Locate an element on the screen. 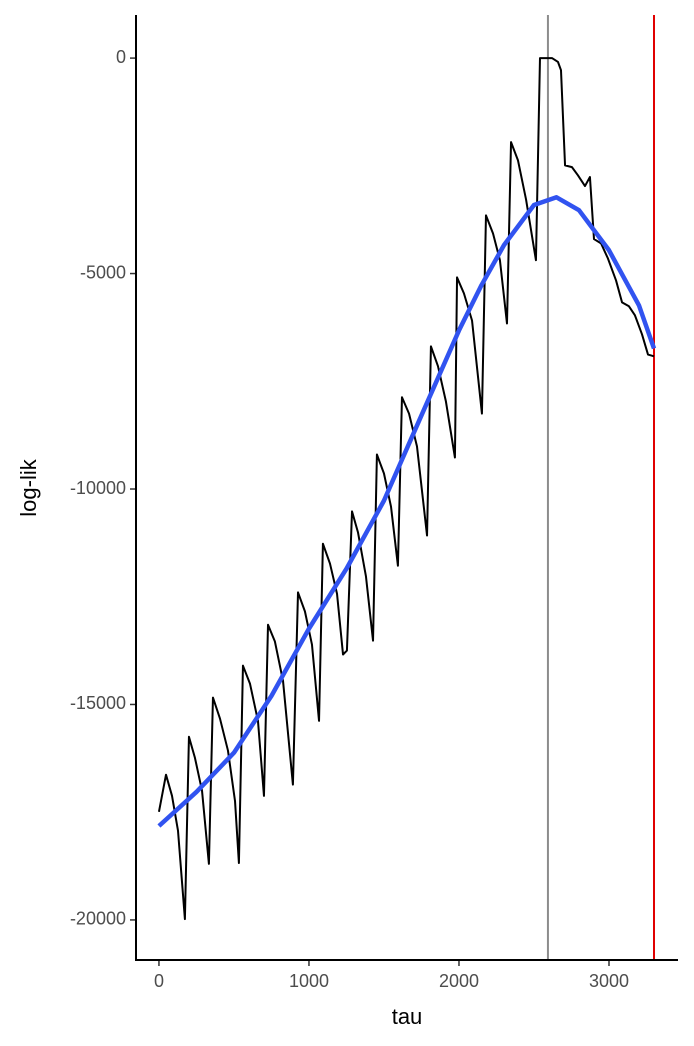  y-tick-label: -15000 is located at coordinates (98, 703).